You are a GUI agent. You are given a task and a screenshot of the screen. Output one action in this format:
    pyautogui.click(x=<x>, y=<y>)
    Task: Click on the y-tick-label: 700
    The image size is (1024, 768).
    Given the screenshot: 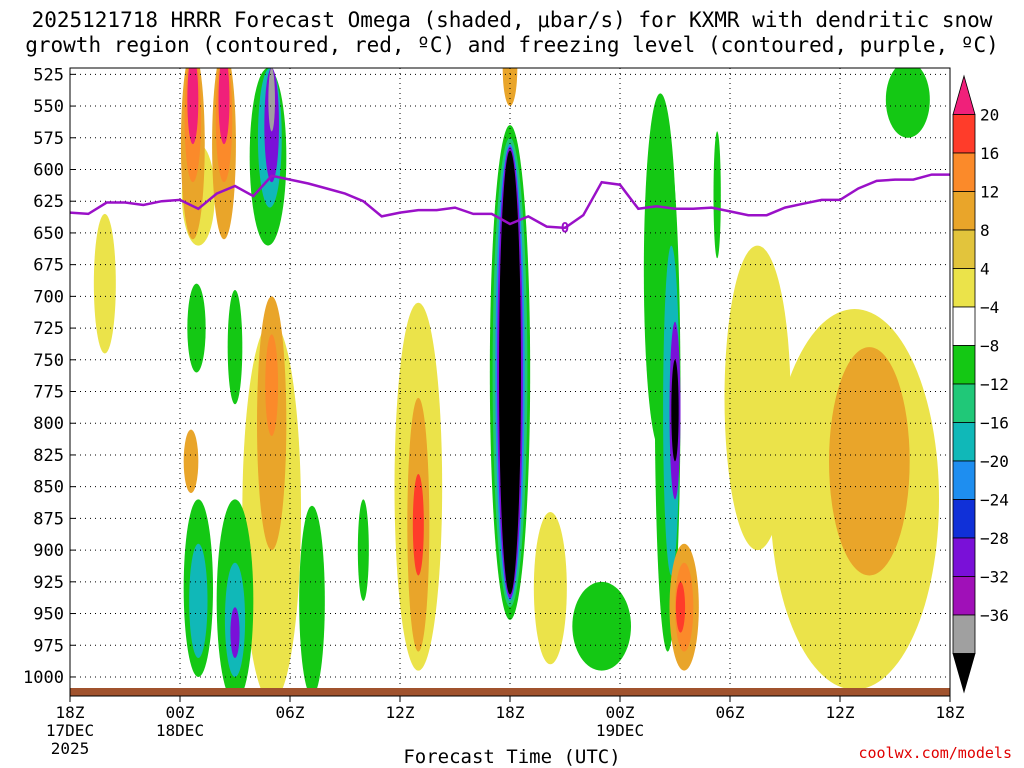 What is the action you would take?
    pyautogui.click(x=48, y=297)
    